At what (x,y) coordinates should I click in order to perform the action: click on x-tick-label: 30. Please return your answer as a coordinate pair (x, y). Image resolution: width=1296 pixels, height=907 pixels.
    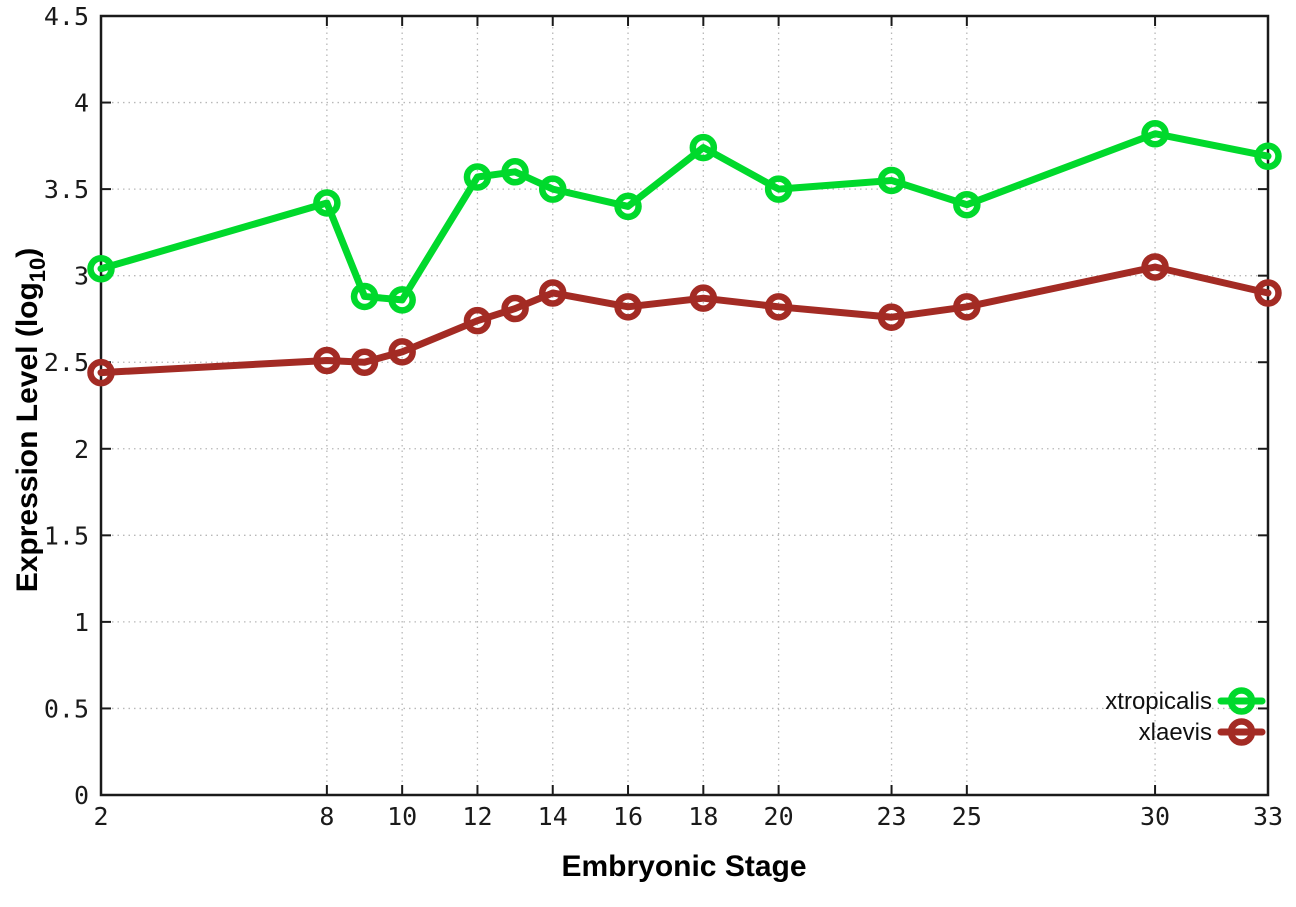
    Looking at the image, I should click on (1155, 816).